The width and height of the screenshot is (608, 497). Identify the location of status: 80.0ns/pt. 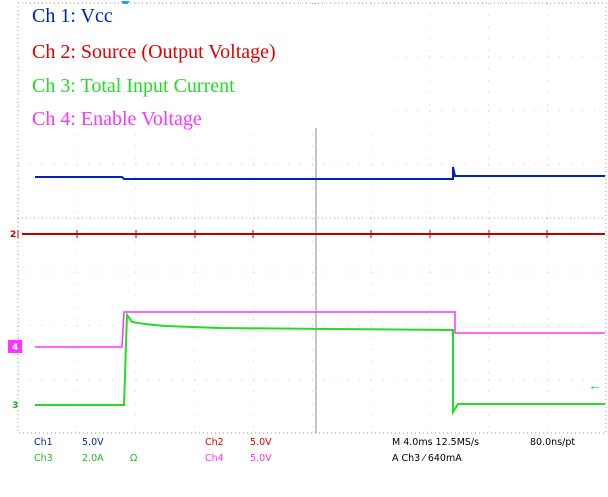
(552, 442).